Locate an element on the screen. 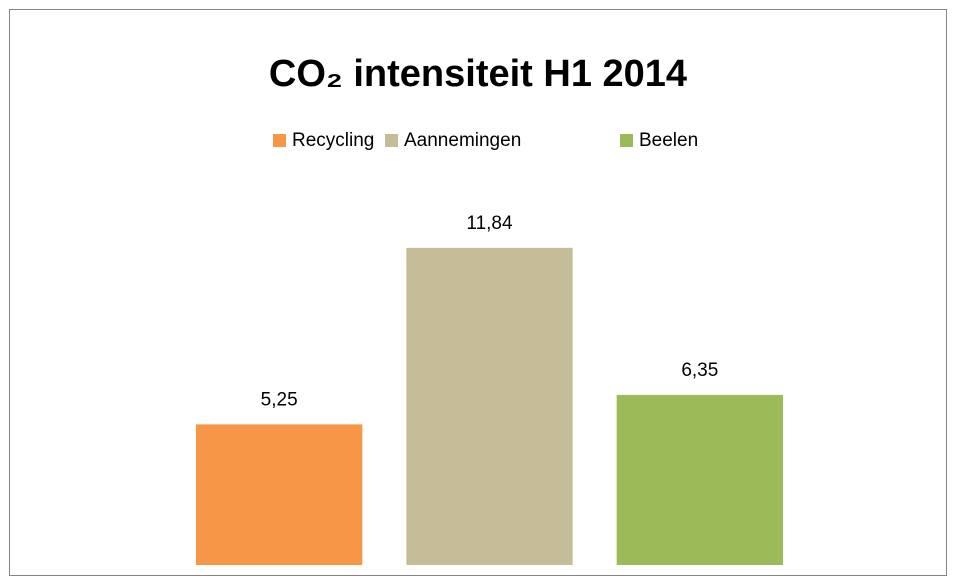 This screenshot has width=956, height=583. legend-label: Aannemingen is located at coordinates (462, 140).